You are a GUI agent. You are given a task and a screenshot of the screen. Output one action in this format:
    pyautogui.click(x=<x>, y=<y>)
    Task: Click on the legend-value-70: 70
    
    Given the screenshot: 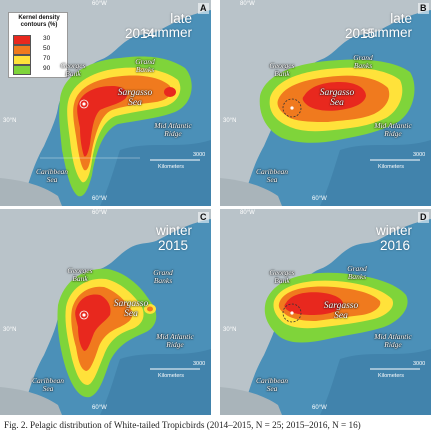 What is the action you would take?
    pyautogui.click(x=47, y=58)
    